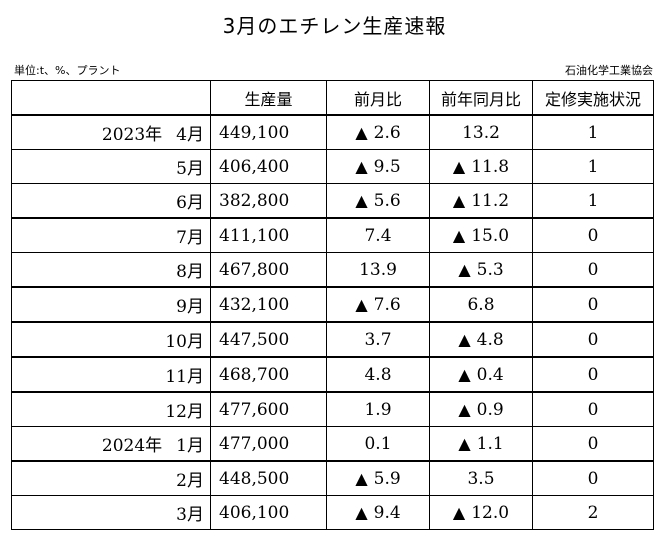 The width and height of the screenshot is (669, 539). Describe the element at coordinates (481, 270) in the screenshot. I see `yoy-cell: ▲ 5.3` at that location.